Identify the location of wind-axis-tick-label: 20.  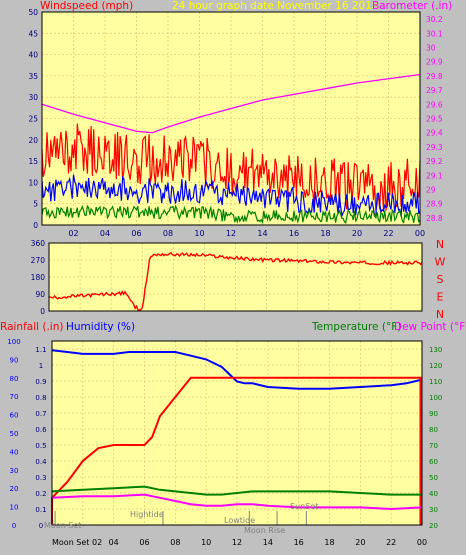
(33, 140).